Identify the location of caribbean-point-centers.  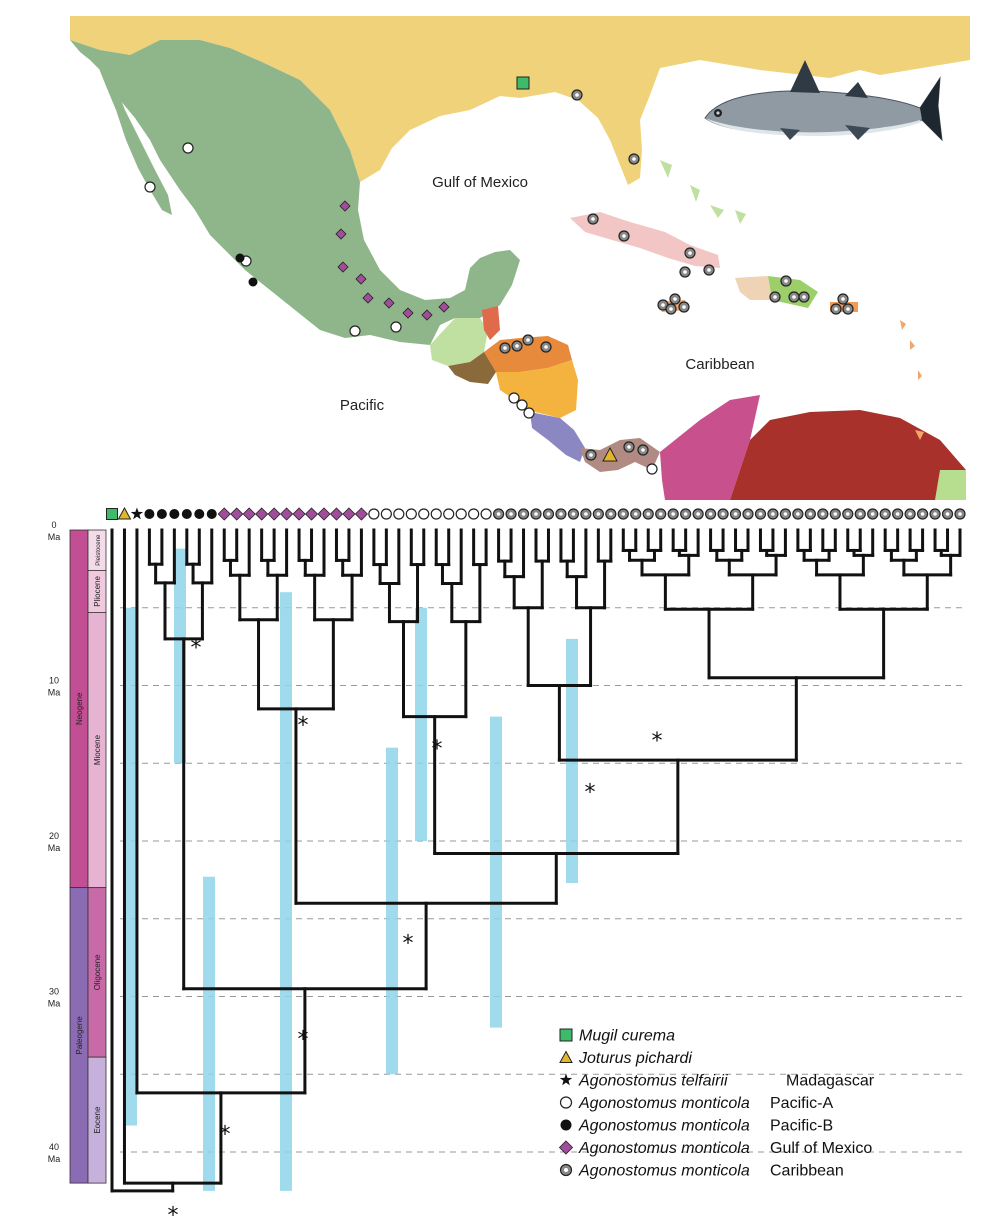
(676, 275).